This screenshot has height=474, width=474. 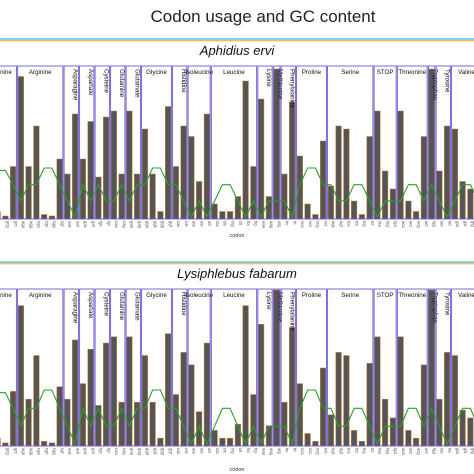 I want to click on group-box-isoleucine, so click(x=199, y=142).